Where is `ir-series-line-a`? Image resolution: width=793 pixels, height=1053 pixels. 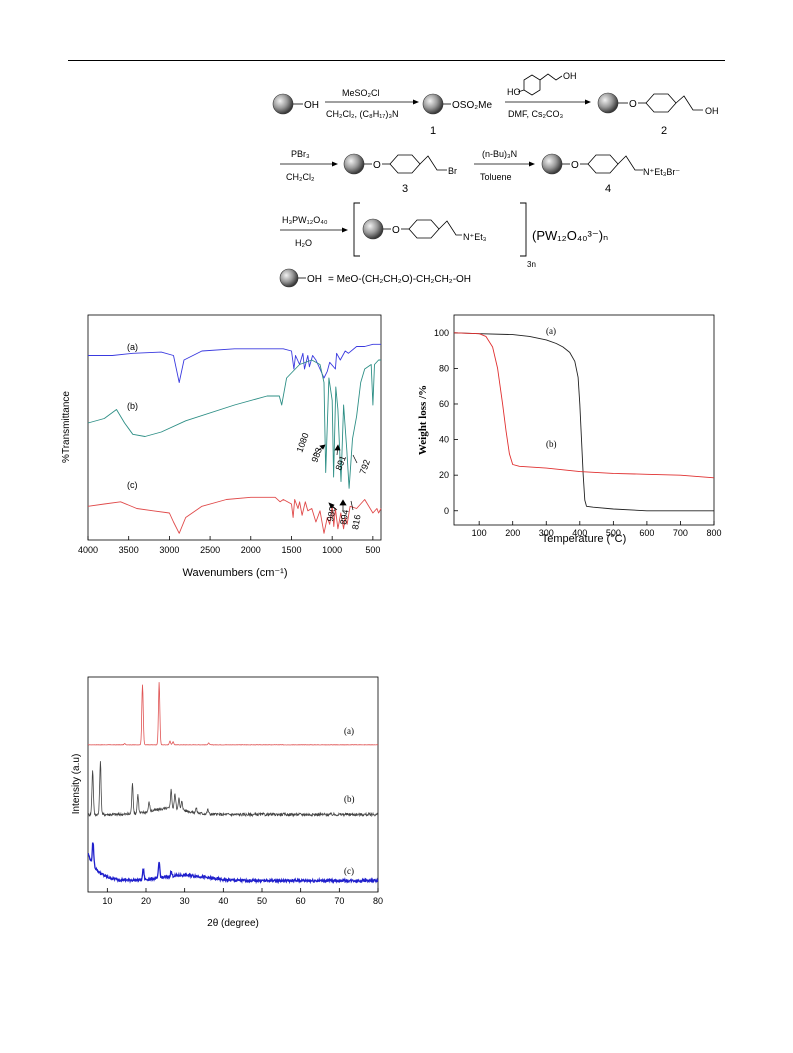 ir-series-line-a is located at coordinates (234, 363).